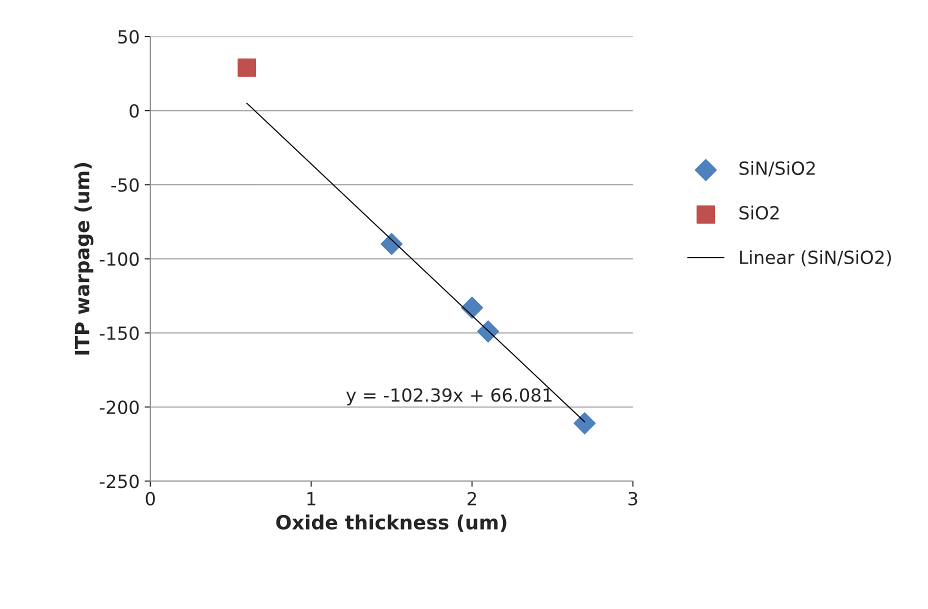 This screenshot has width=928, height=609. I want to click on x-tick-label: 0, so click(150, 499).